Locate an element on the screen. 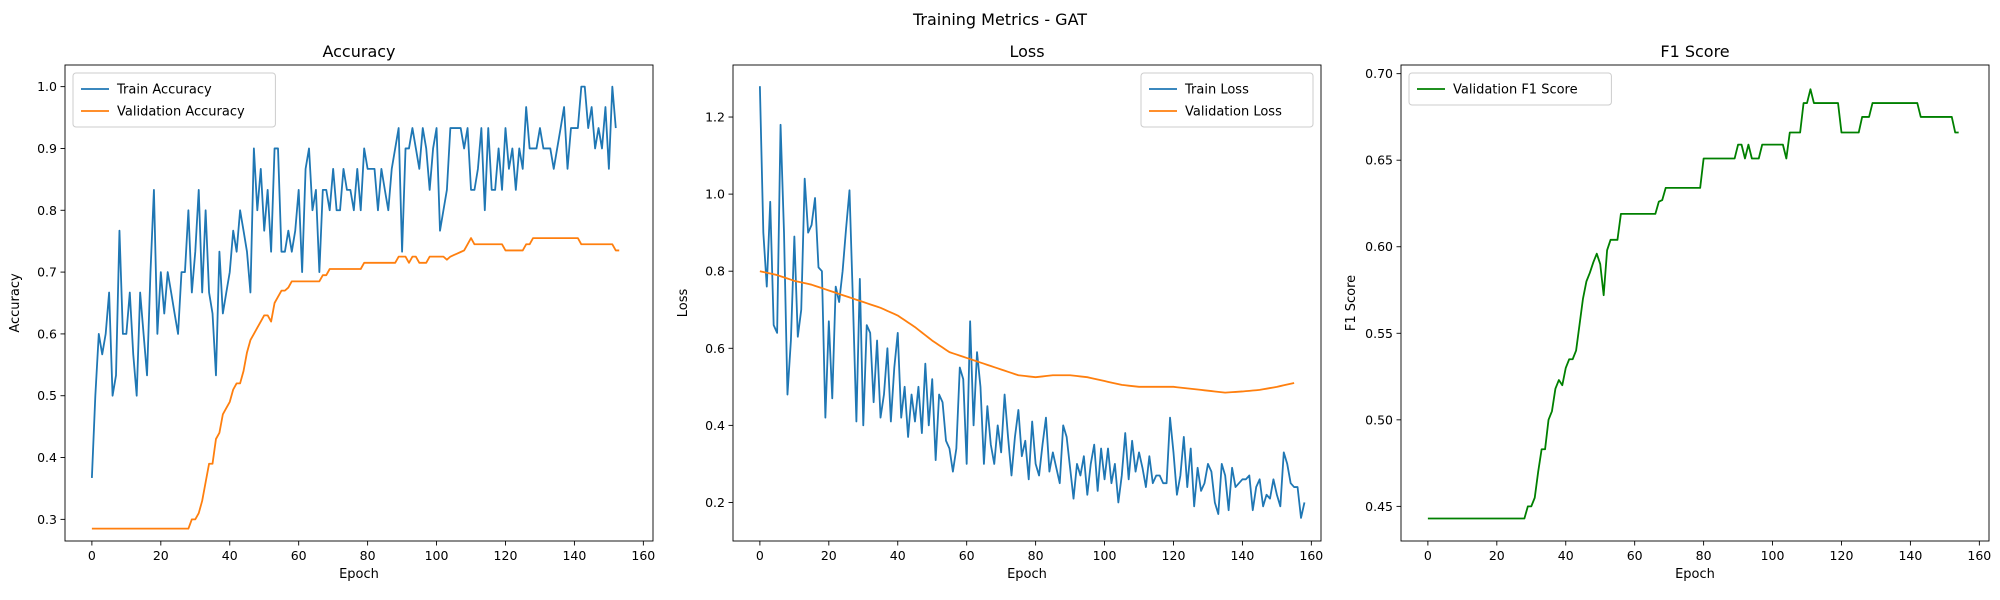 This screenshot has height=600, width=2000. y-tick-label: 0.3 is located at coordinates (47, 519).